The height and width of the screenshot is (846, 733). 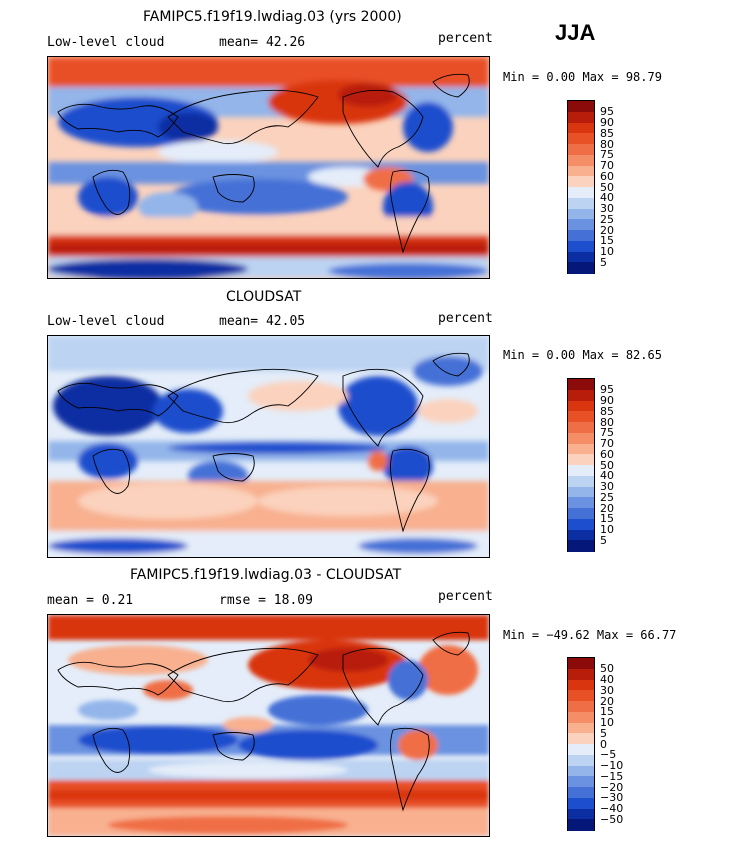 I want to click on panel-model-title: FAMIPC5.f19f19.lwdiag.03 (yrs 2000), so click(x=272, y=17).